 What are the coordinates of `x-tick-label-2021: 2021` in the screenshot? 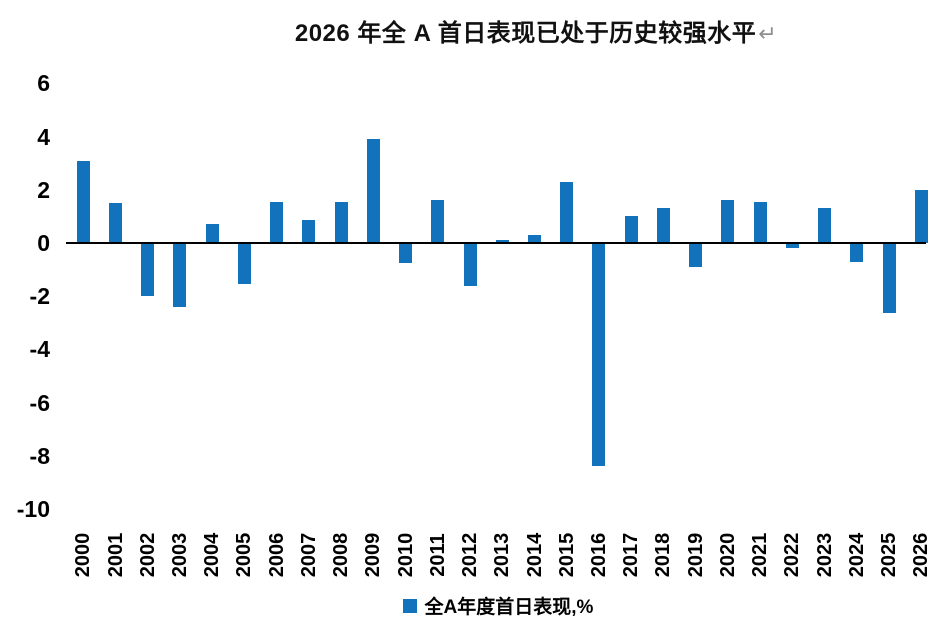 It's located at (760, 555).